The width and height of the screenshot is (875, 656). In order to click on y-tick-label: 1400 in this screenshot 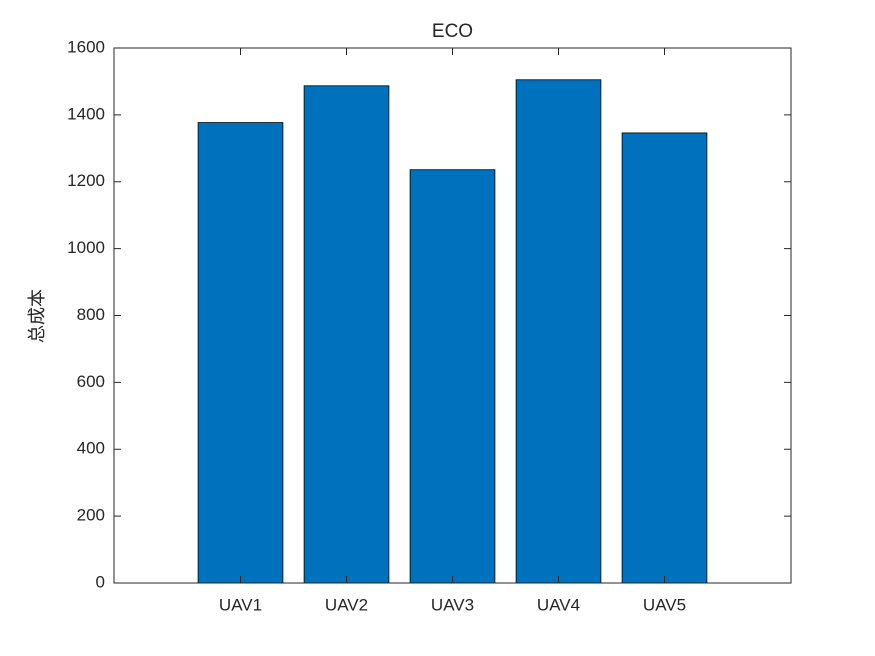, I will do `click(86, 113)`.